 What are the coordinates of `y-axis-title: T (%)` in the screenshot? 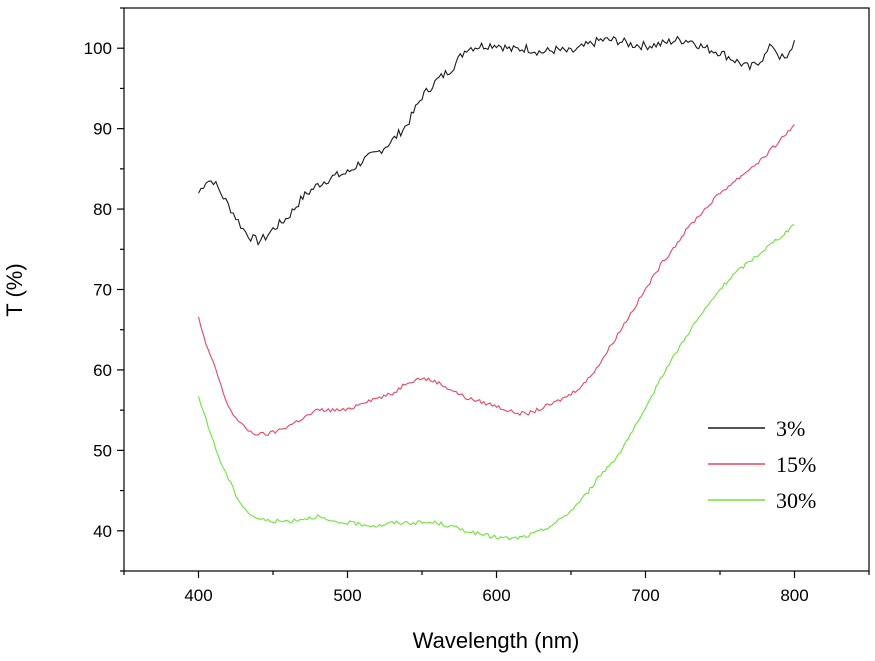 It's located at (14, 289).